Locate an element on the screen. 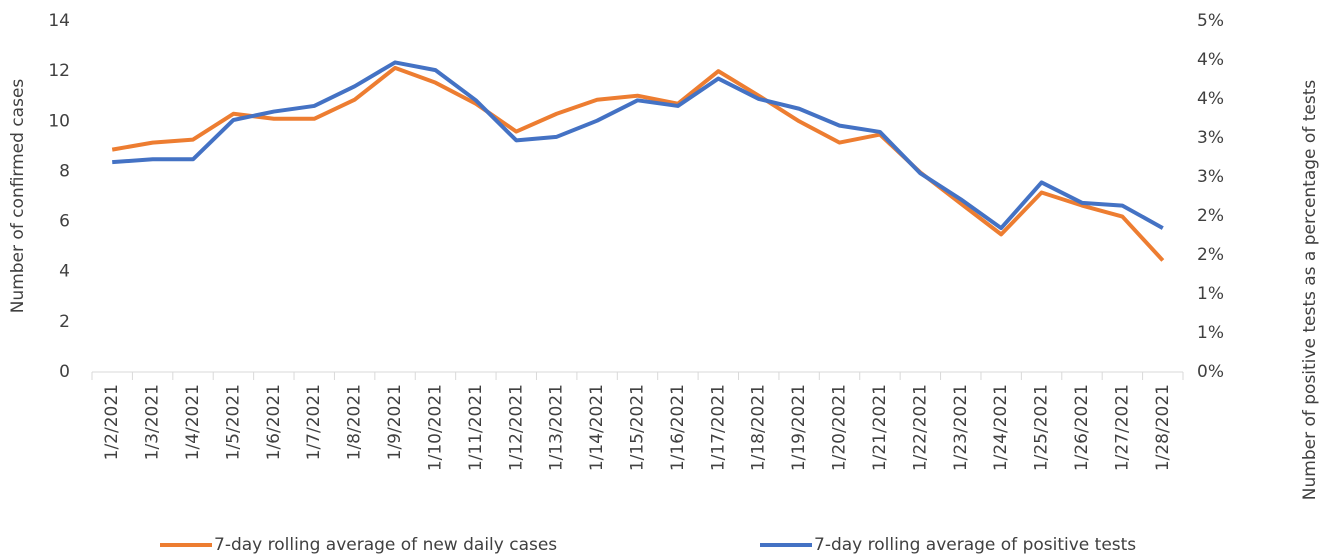  x-tick-label: 1/7/2021 is located at coordinates (314, 422).